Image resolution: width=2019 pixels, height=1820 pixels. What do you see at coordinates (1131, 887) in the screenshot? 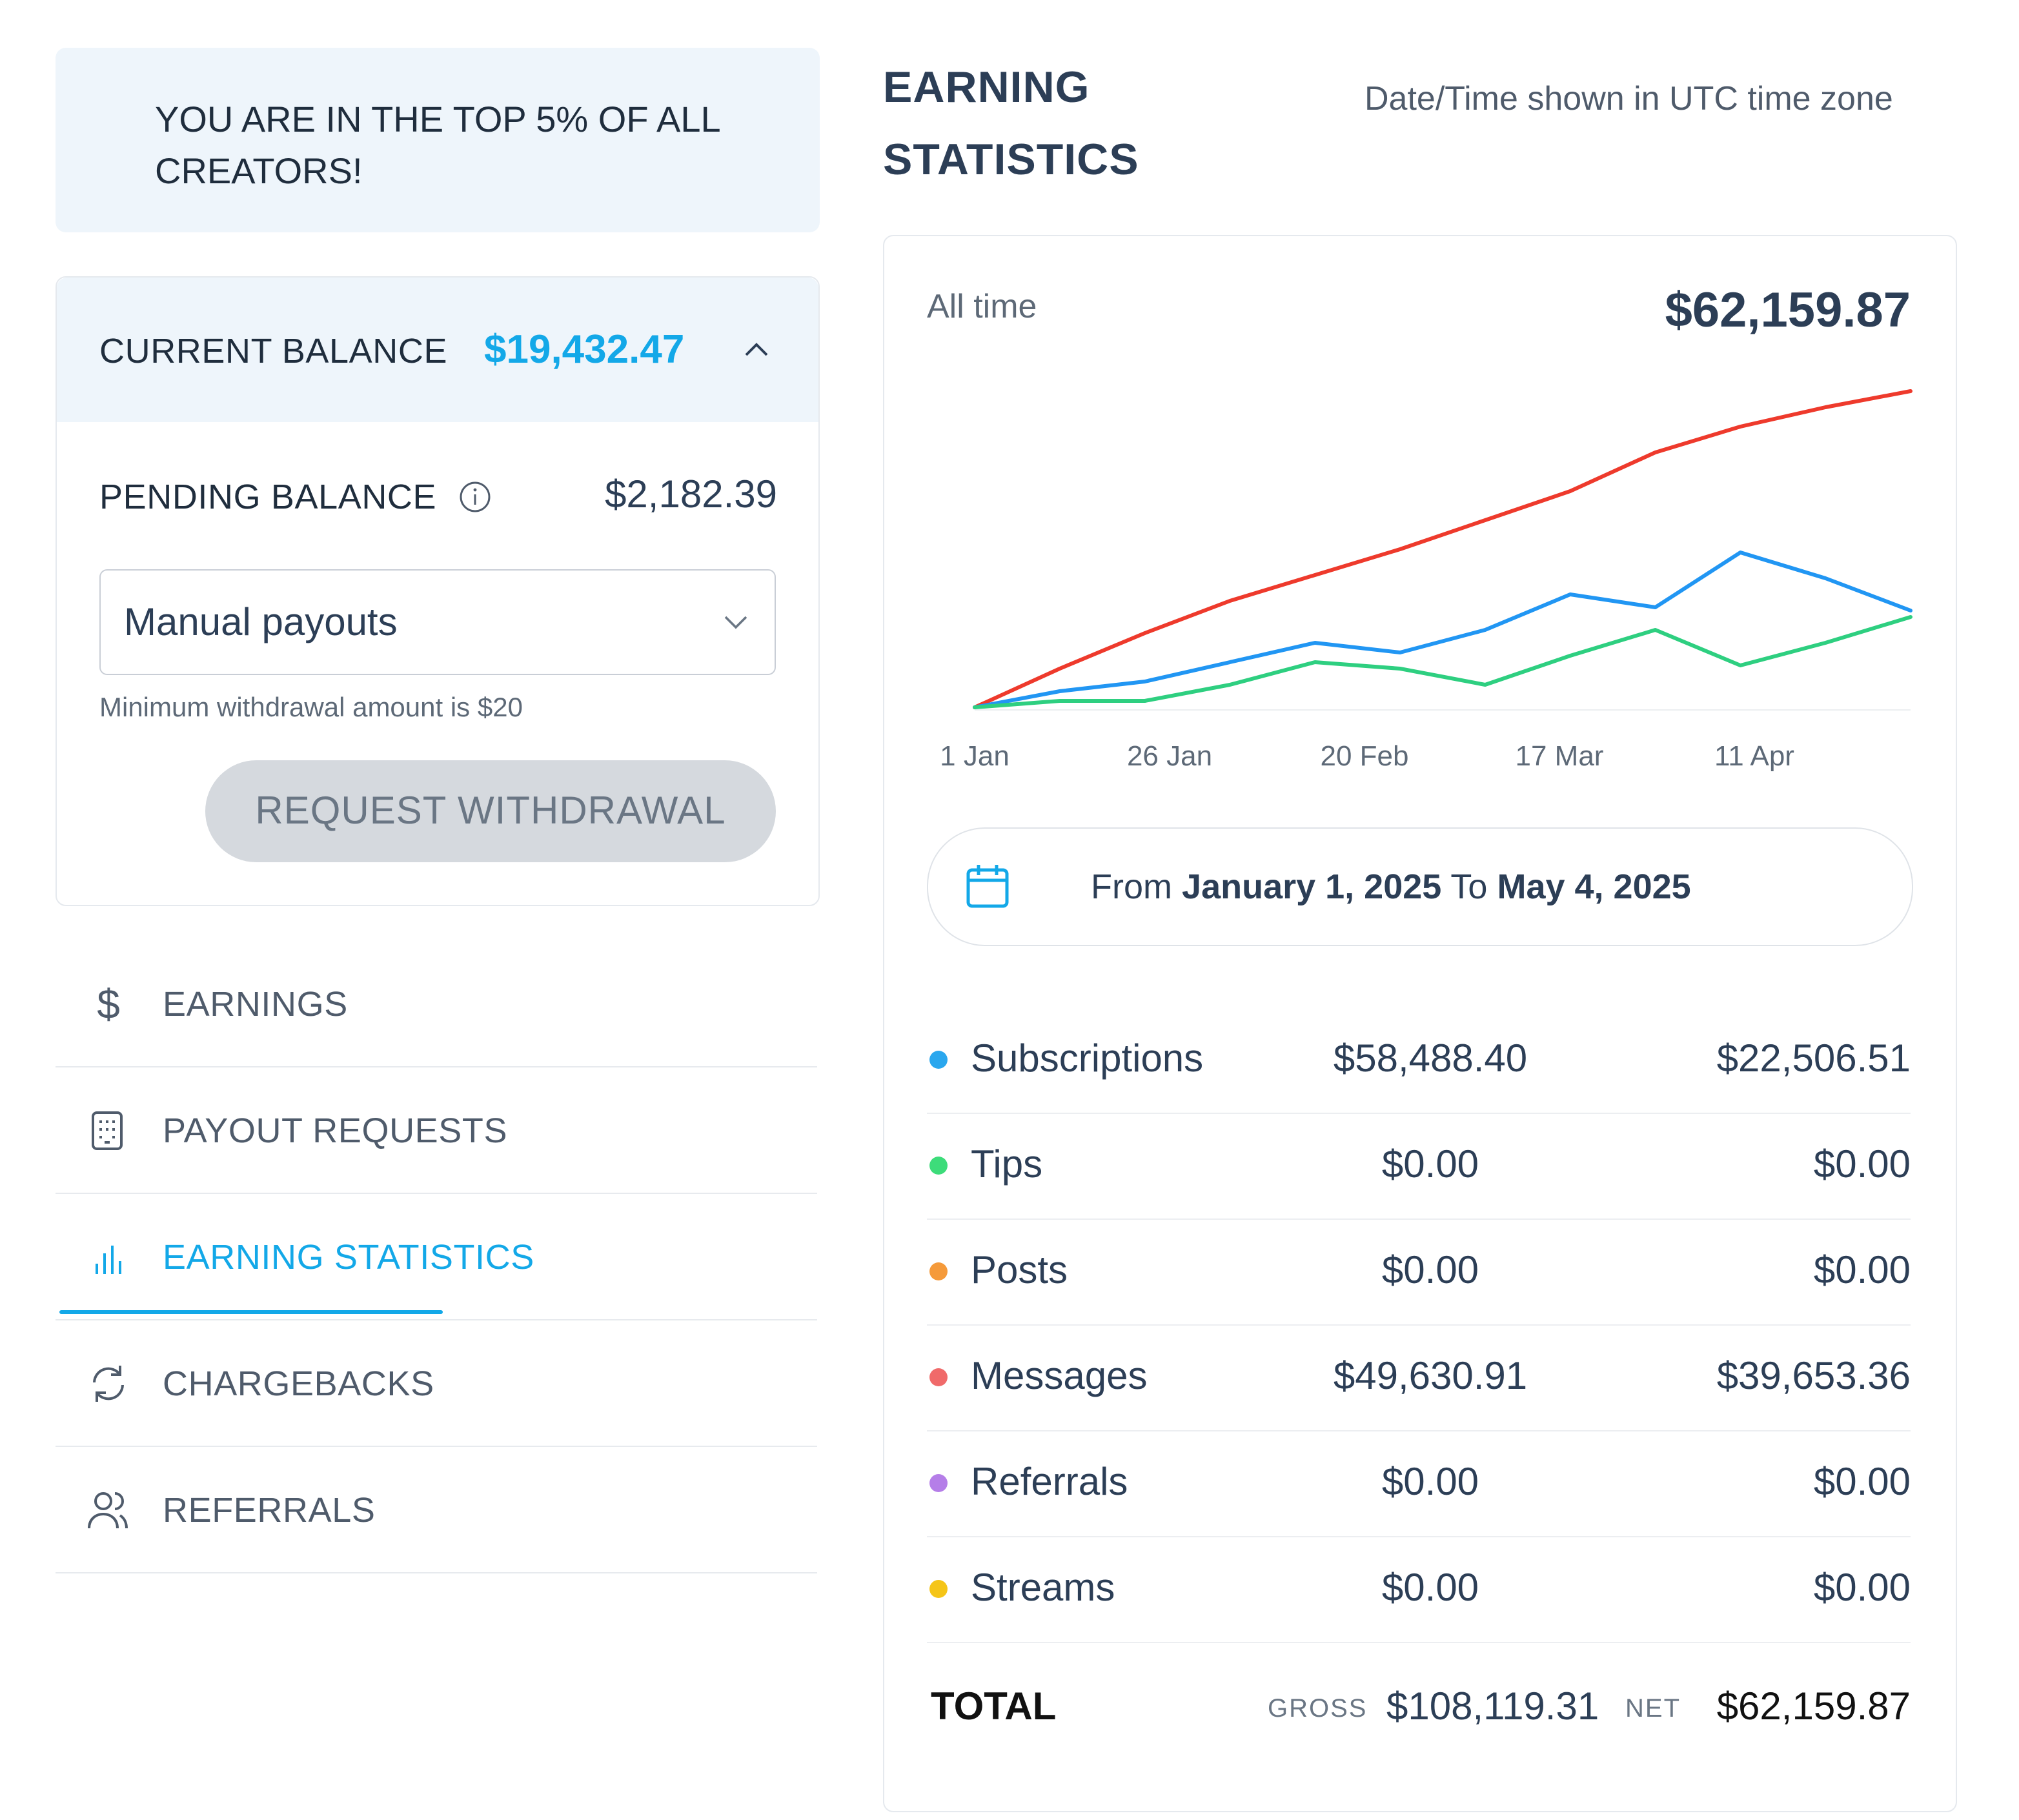
I see `from-word: From` at bounding box center [1131, 887].